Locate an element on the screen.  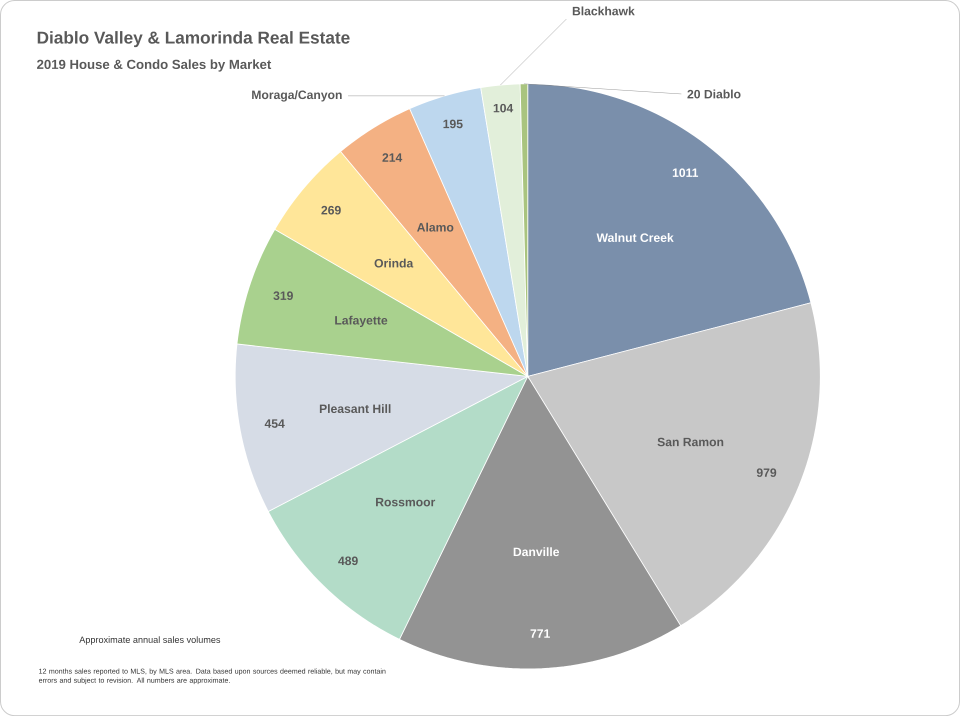
slice-label: Walnut Creek is located at coordinates (635, 237).